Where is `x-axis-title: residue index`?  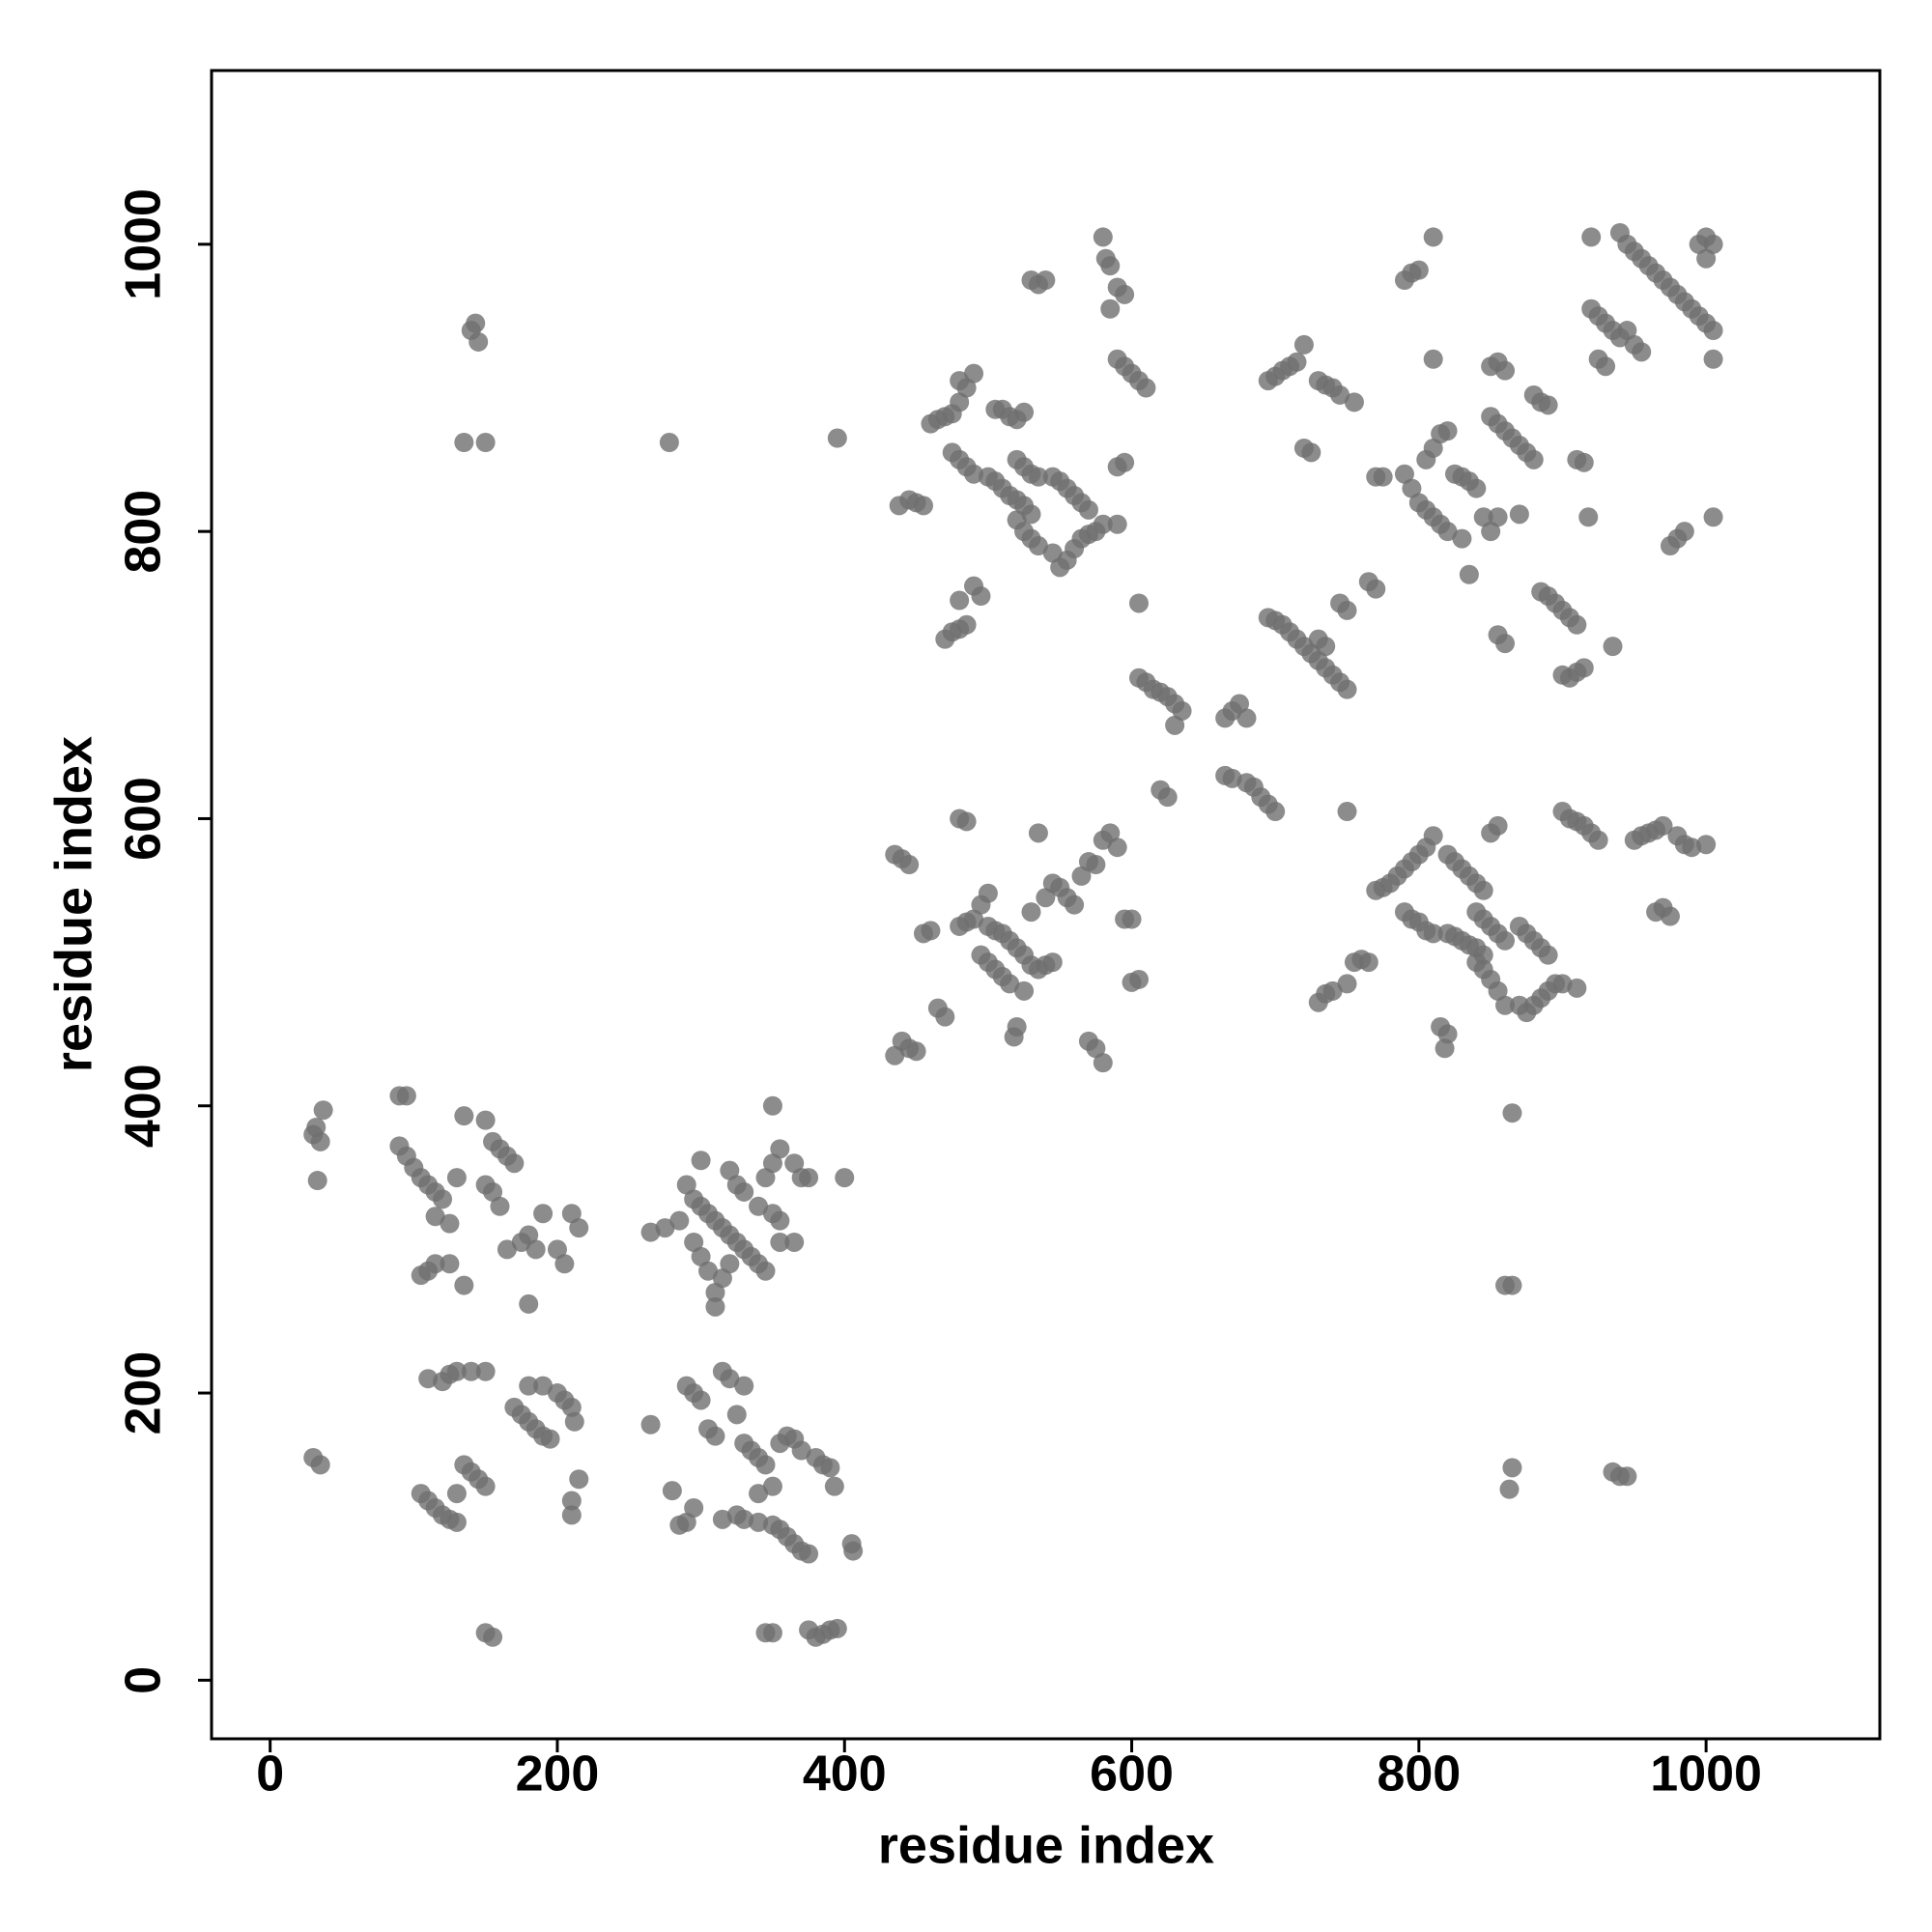
x-axis-title: residue index is located at coordinates (1046, 1845).